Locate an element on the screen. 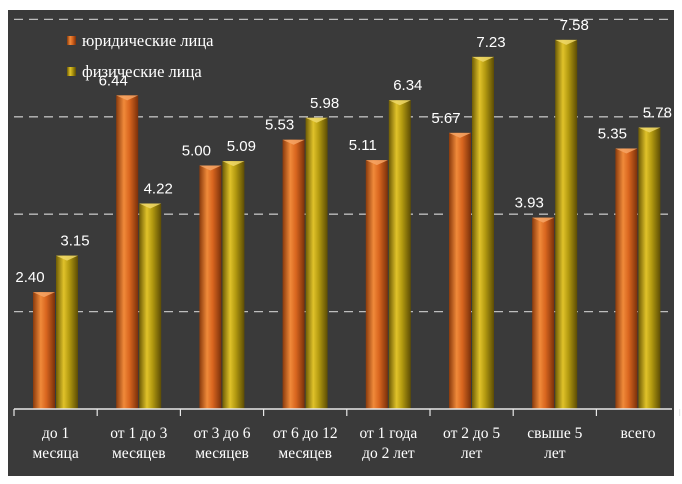 The image size is (682, 484). value-label: 5.67 is located at coordinates (445, 118).